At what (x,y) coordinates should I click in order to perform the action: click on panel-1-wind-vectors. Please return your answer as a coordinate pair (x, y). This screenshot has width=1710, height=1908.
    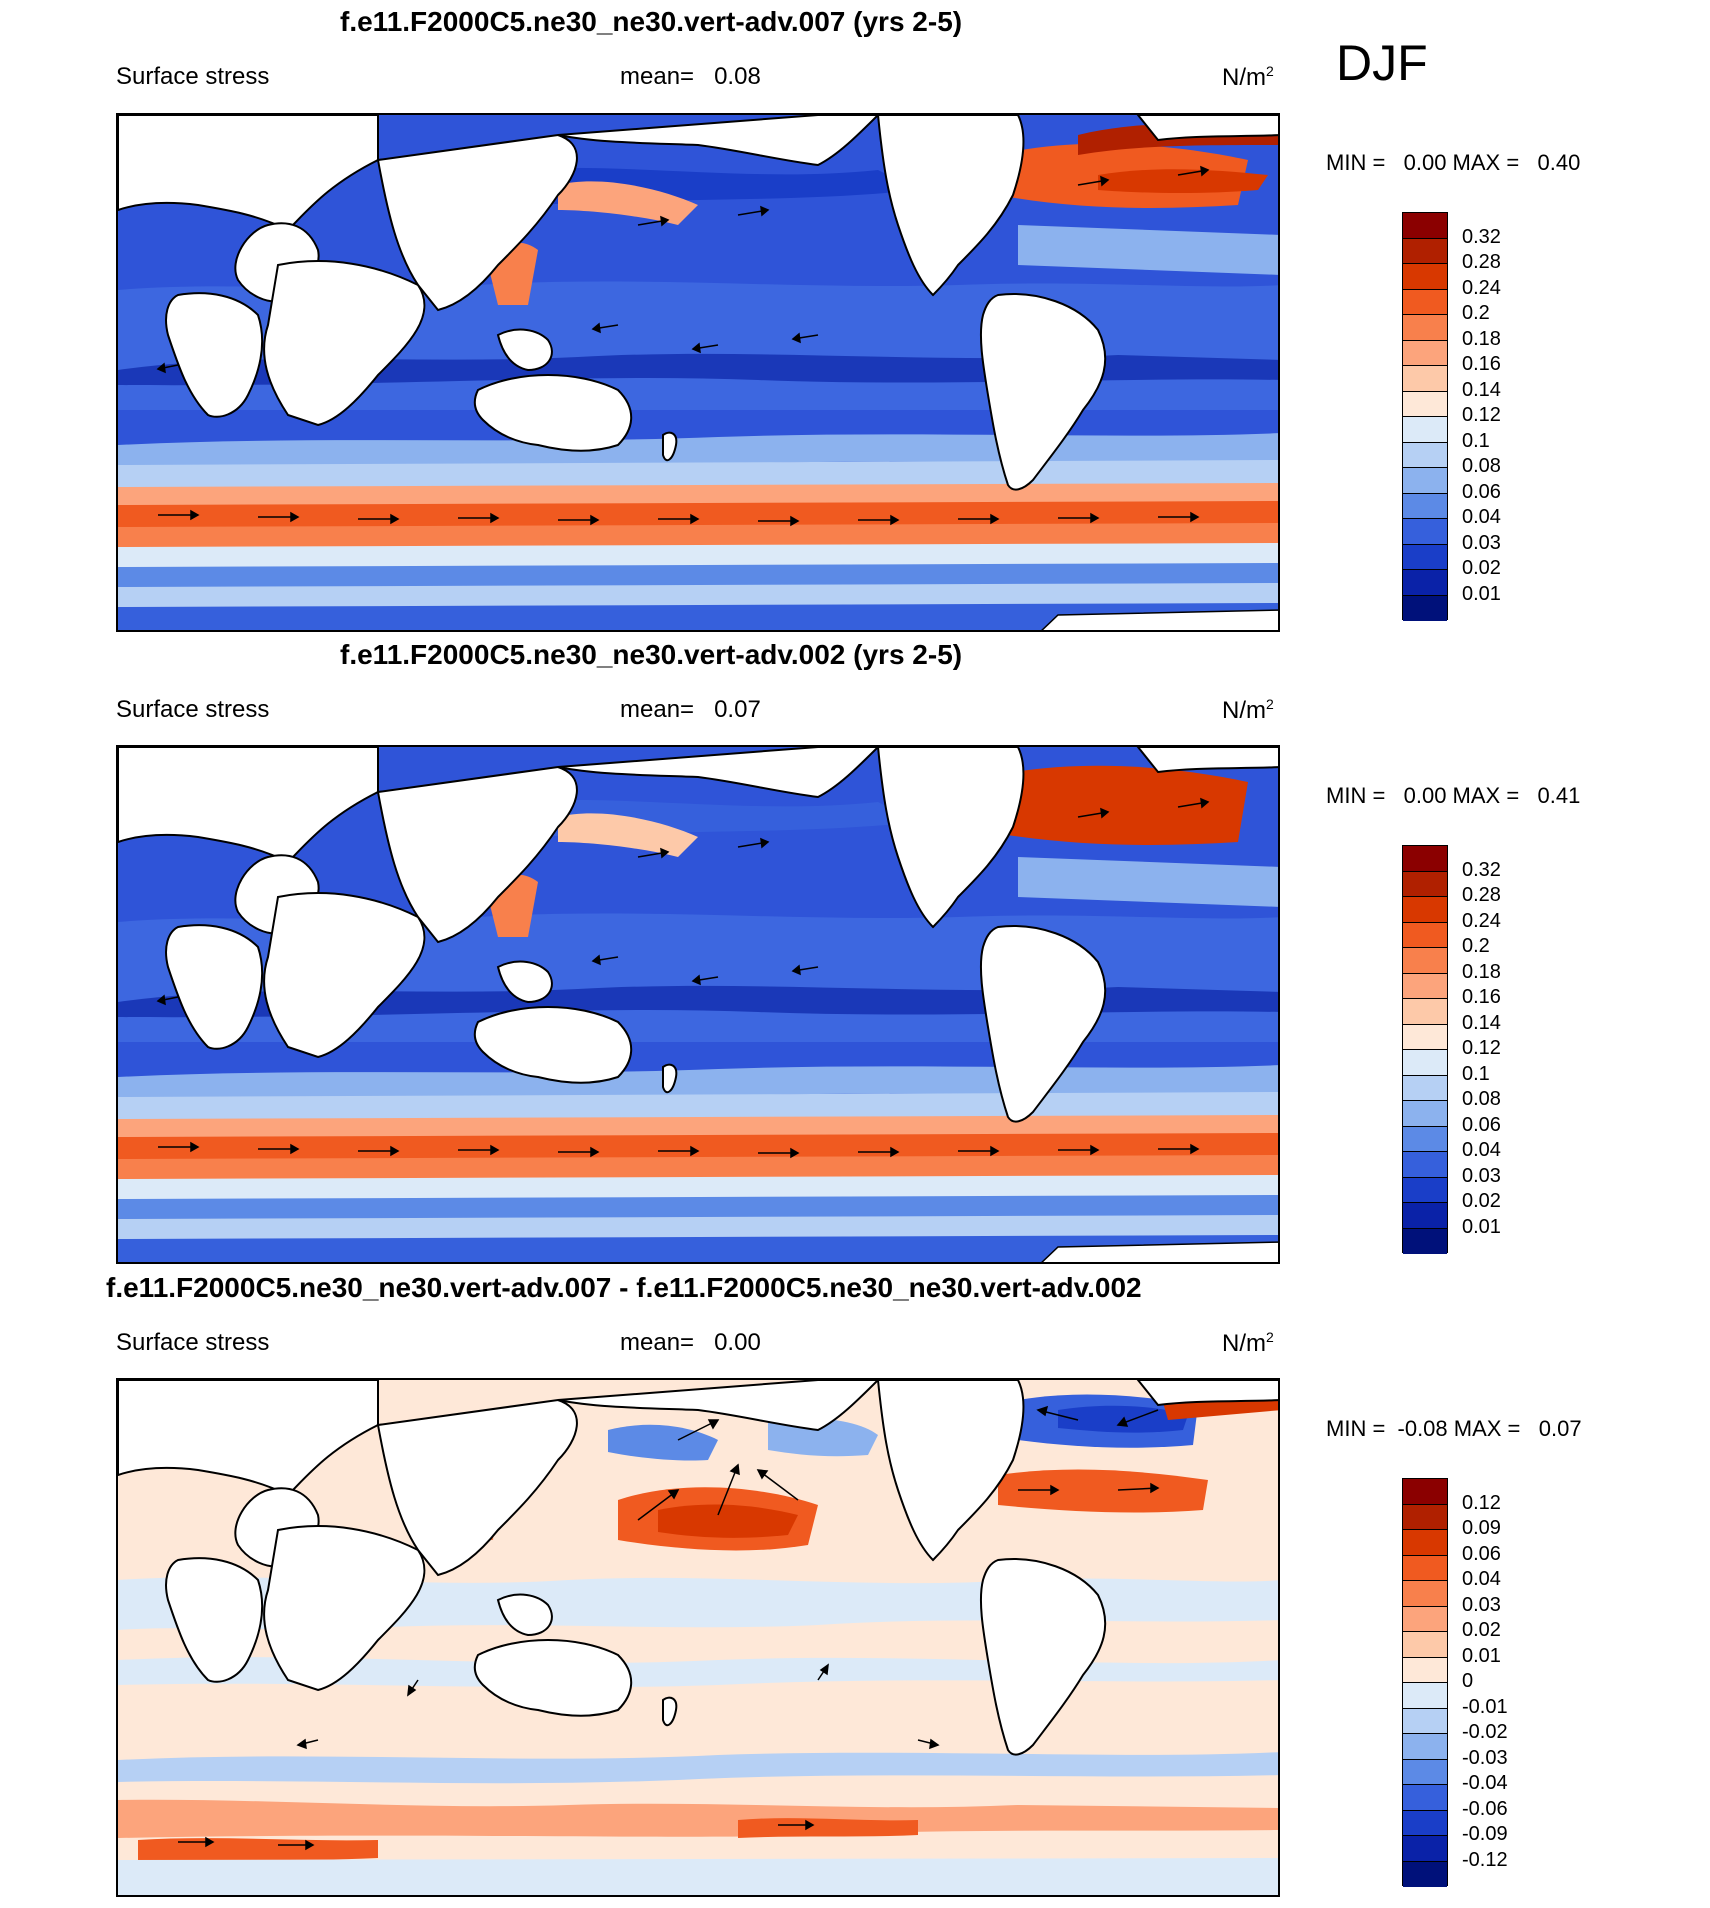
    Looking at the image, I should click on (683, 346).